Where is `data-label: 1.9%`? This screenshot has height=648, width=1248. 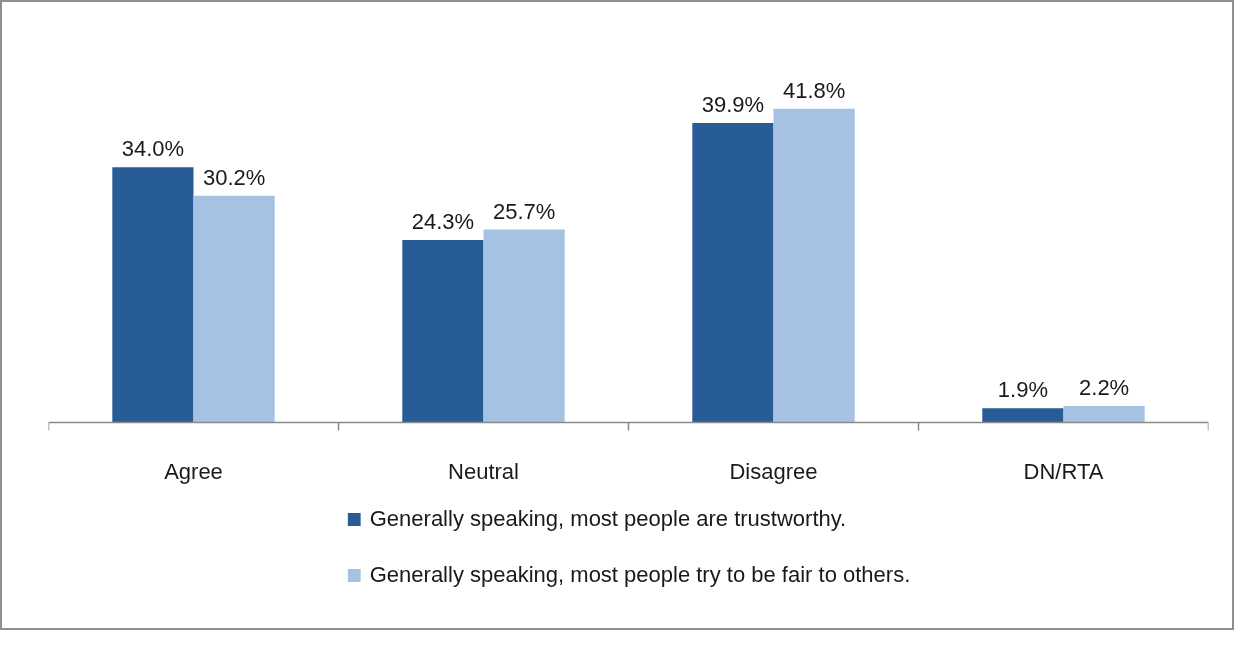 data-label: 1.9% is located at coordinates (1022, 390).